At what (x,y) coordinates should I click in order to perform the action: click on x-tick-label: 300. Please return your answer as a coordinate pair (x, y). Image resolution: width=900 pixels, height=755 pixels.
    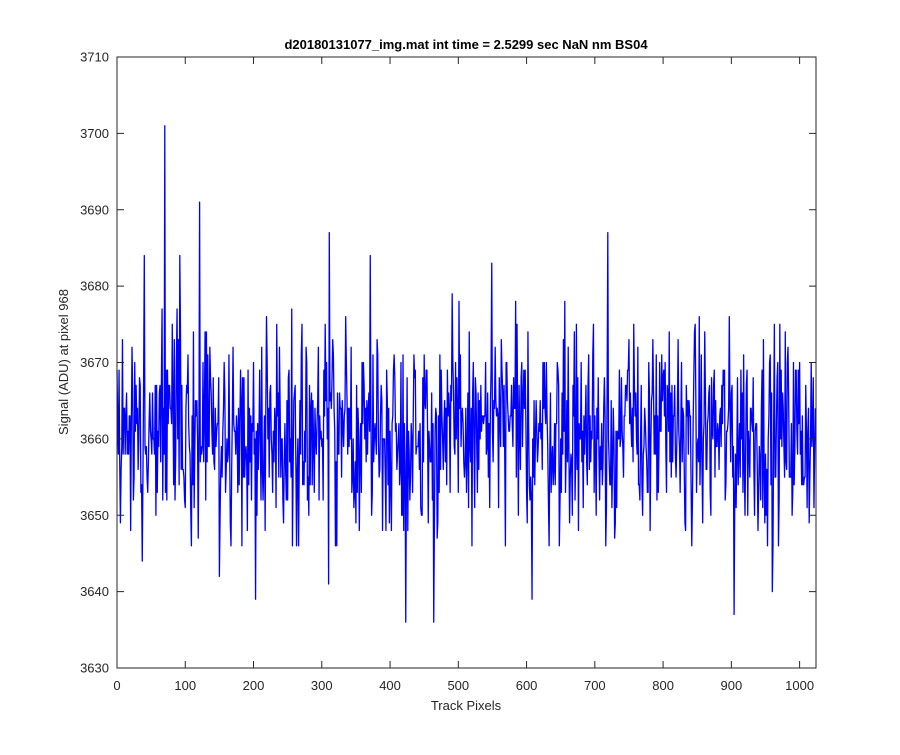
    Looking at the image, I should click on (322, 685).